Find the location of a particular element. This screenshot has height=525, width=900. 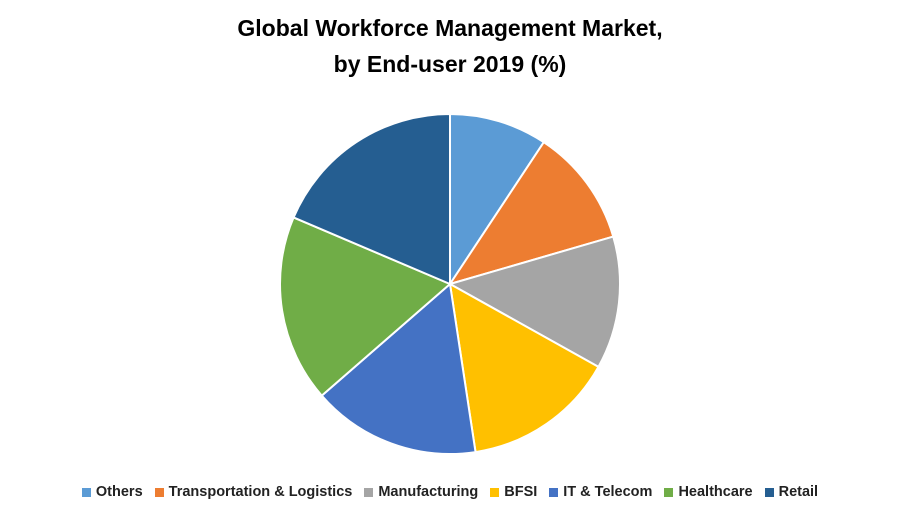

chart-title: by End-user 2019 (%) is located at coordinates (450, 64).